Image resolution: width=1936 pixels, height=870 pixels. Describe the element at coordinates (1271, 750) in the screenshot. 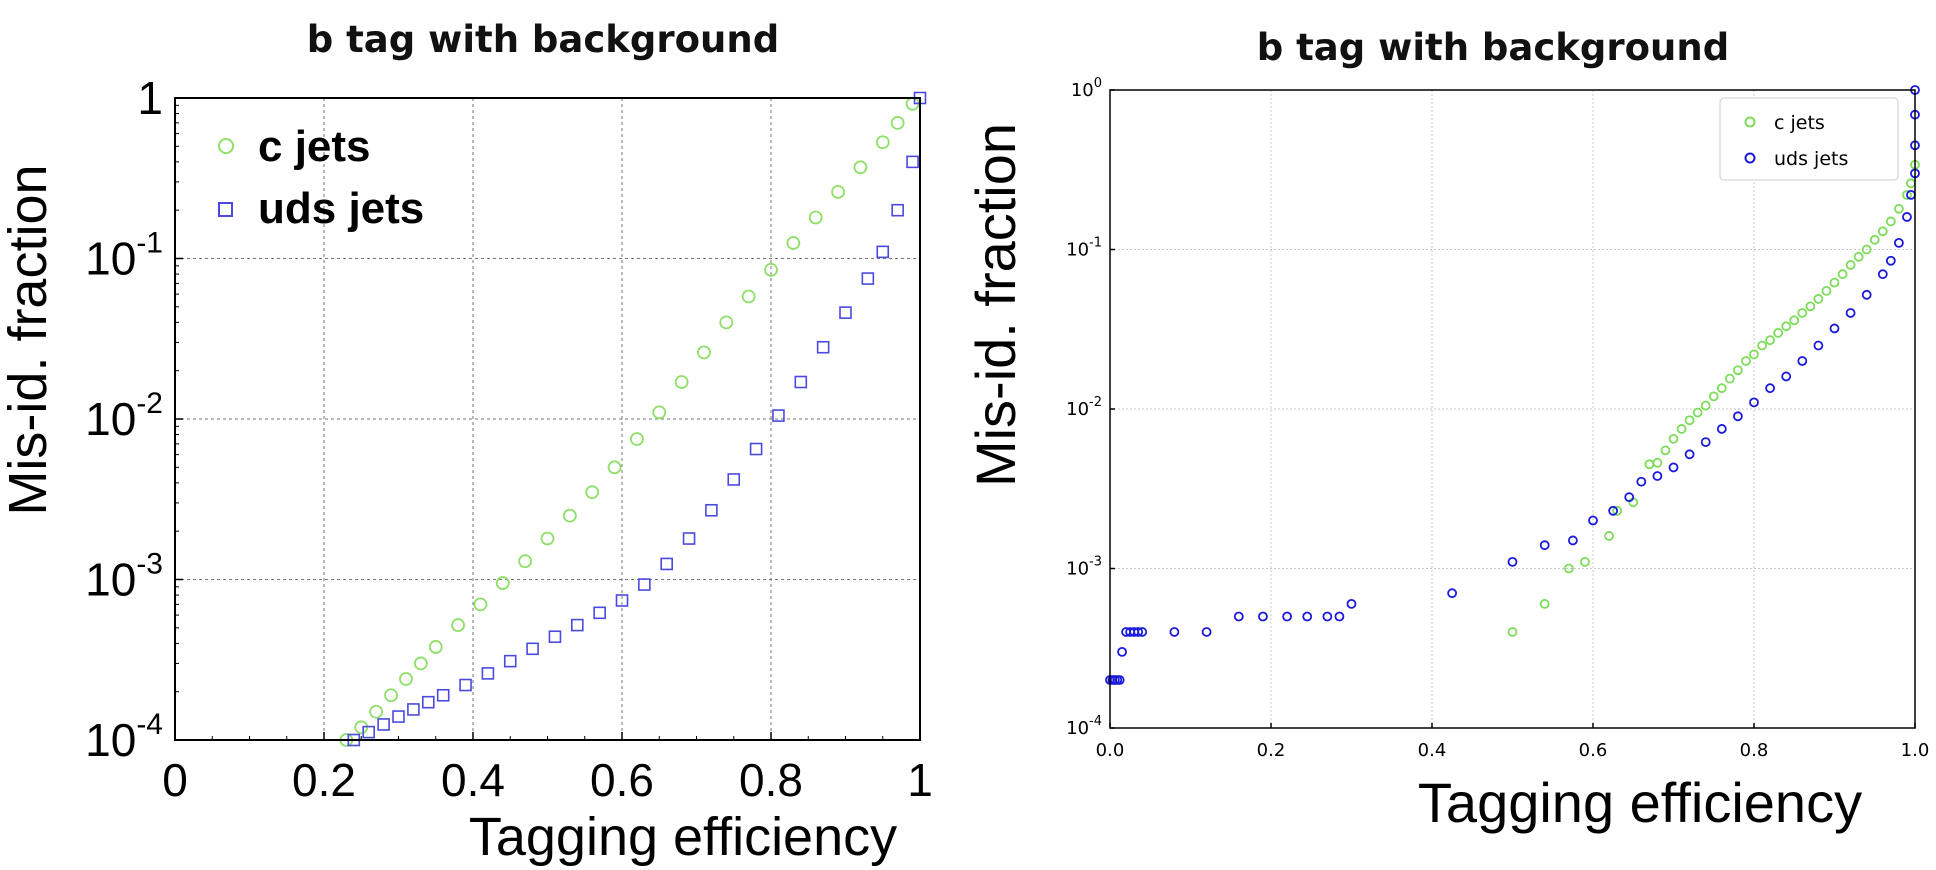

I see `x-tick-label: 0.2` at that location.